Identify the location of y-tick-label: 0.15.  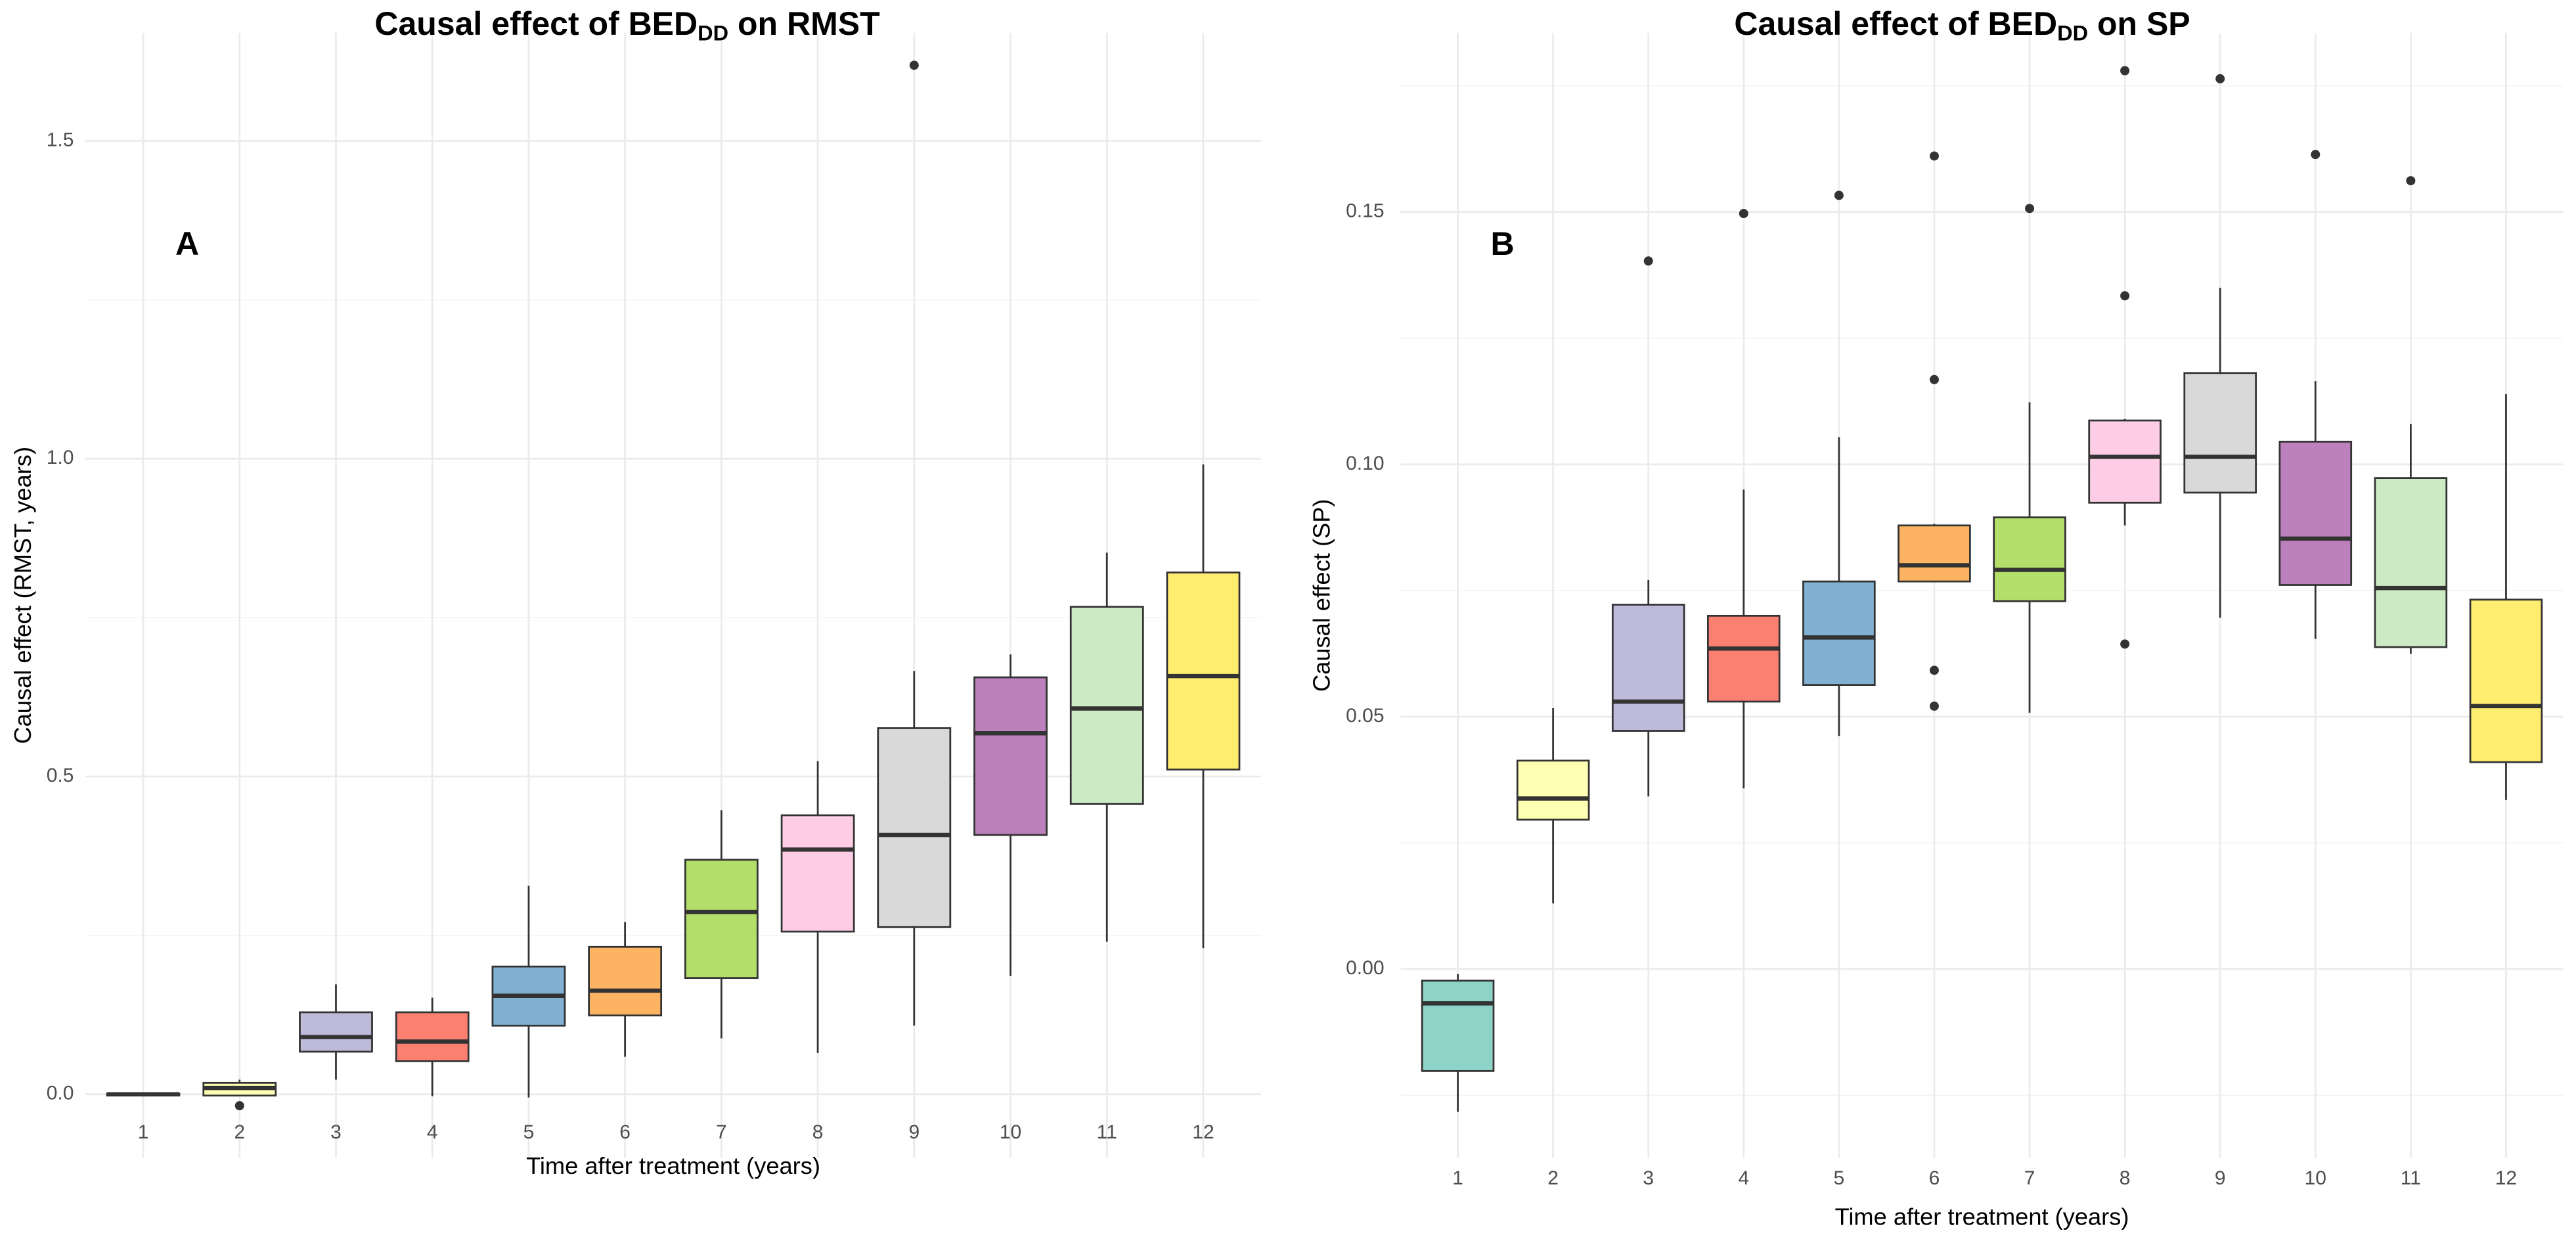
(1365, 211).